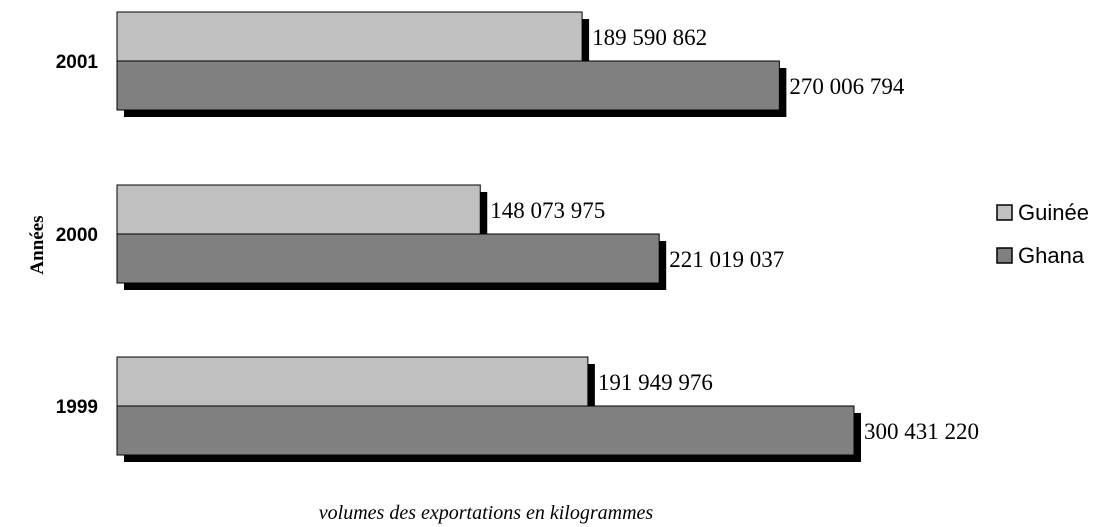 The width and height of the screenshot is (1117, 527). What do you see at coordinates (1053, 212) in the screenshot?
I see `legend-label-guinee: Guinée` at bounding box center [1053, 212].